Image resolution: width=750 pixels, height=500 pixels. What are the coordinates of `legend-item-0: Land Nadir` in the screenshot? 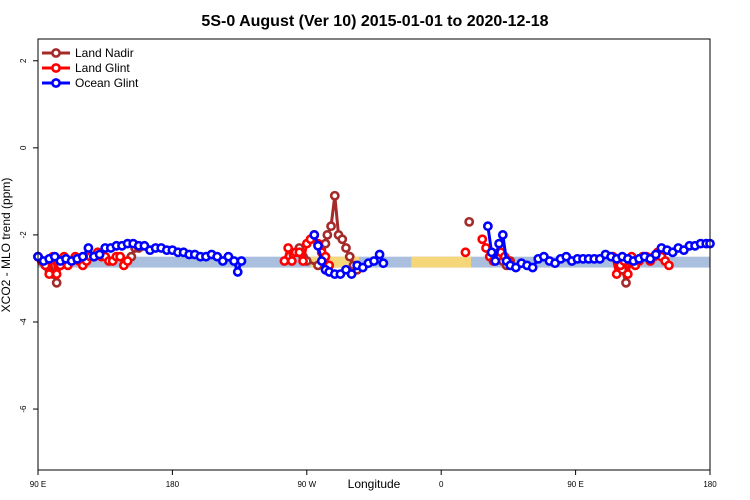 It's located at (88, 53).